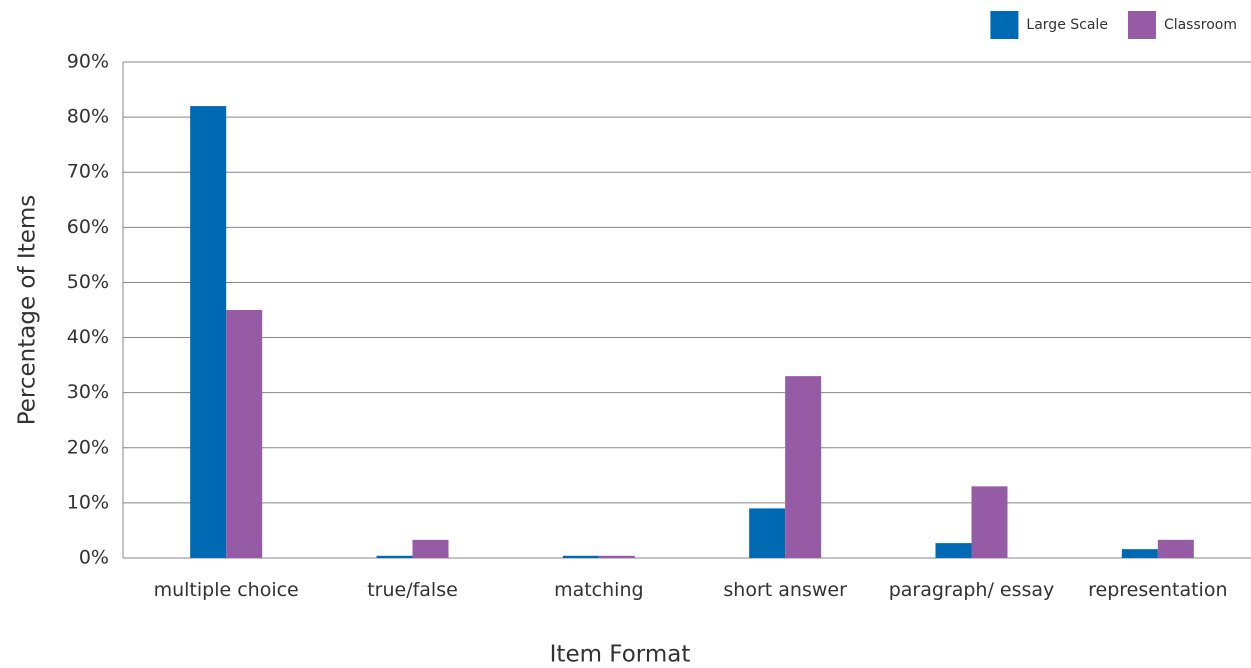 This screenshot has height=668, width=1251. What do you see at coordinates (88, 282) in the screenshot?
I see `y-tick-label: 50%` at bounding box center [88, 282].